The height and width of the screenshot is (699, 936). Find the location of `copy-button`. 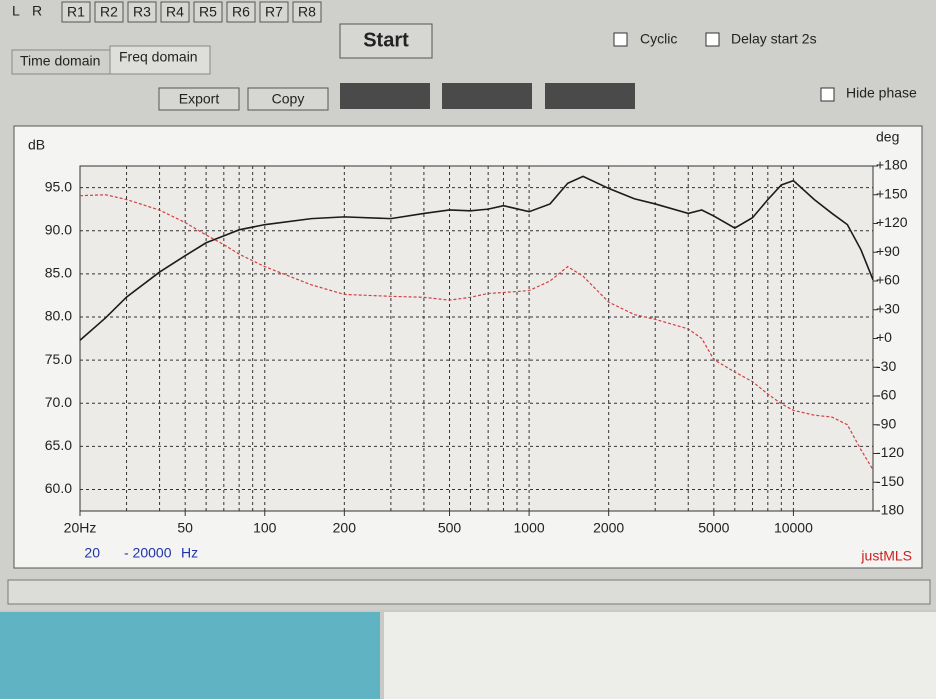

copy-button is located at coordinates (288, 99).